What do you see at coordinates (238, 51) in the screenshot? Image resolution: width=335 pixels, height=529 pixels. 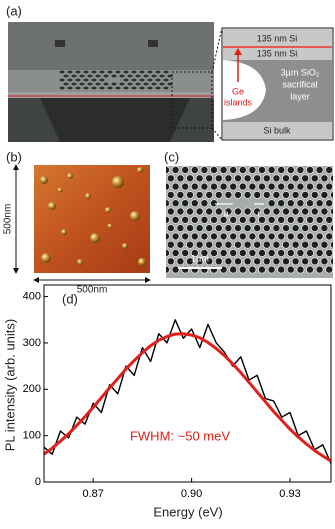 I see `arrowhead` at bounding box center [238, 51].